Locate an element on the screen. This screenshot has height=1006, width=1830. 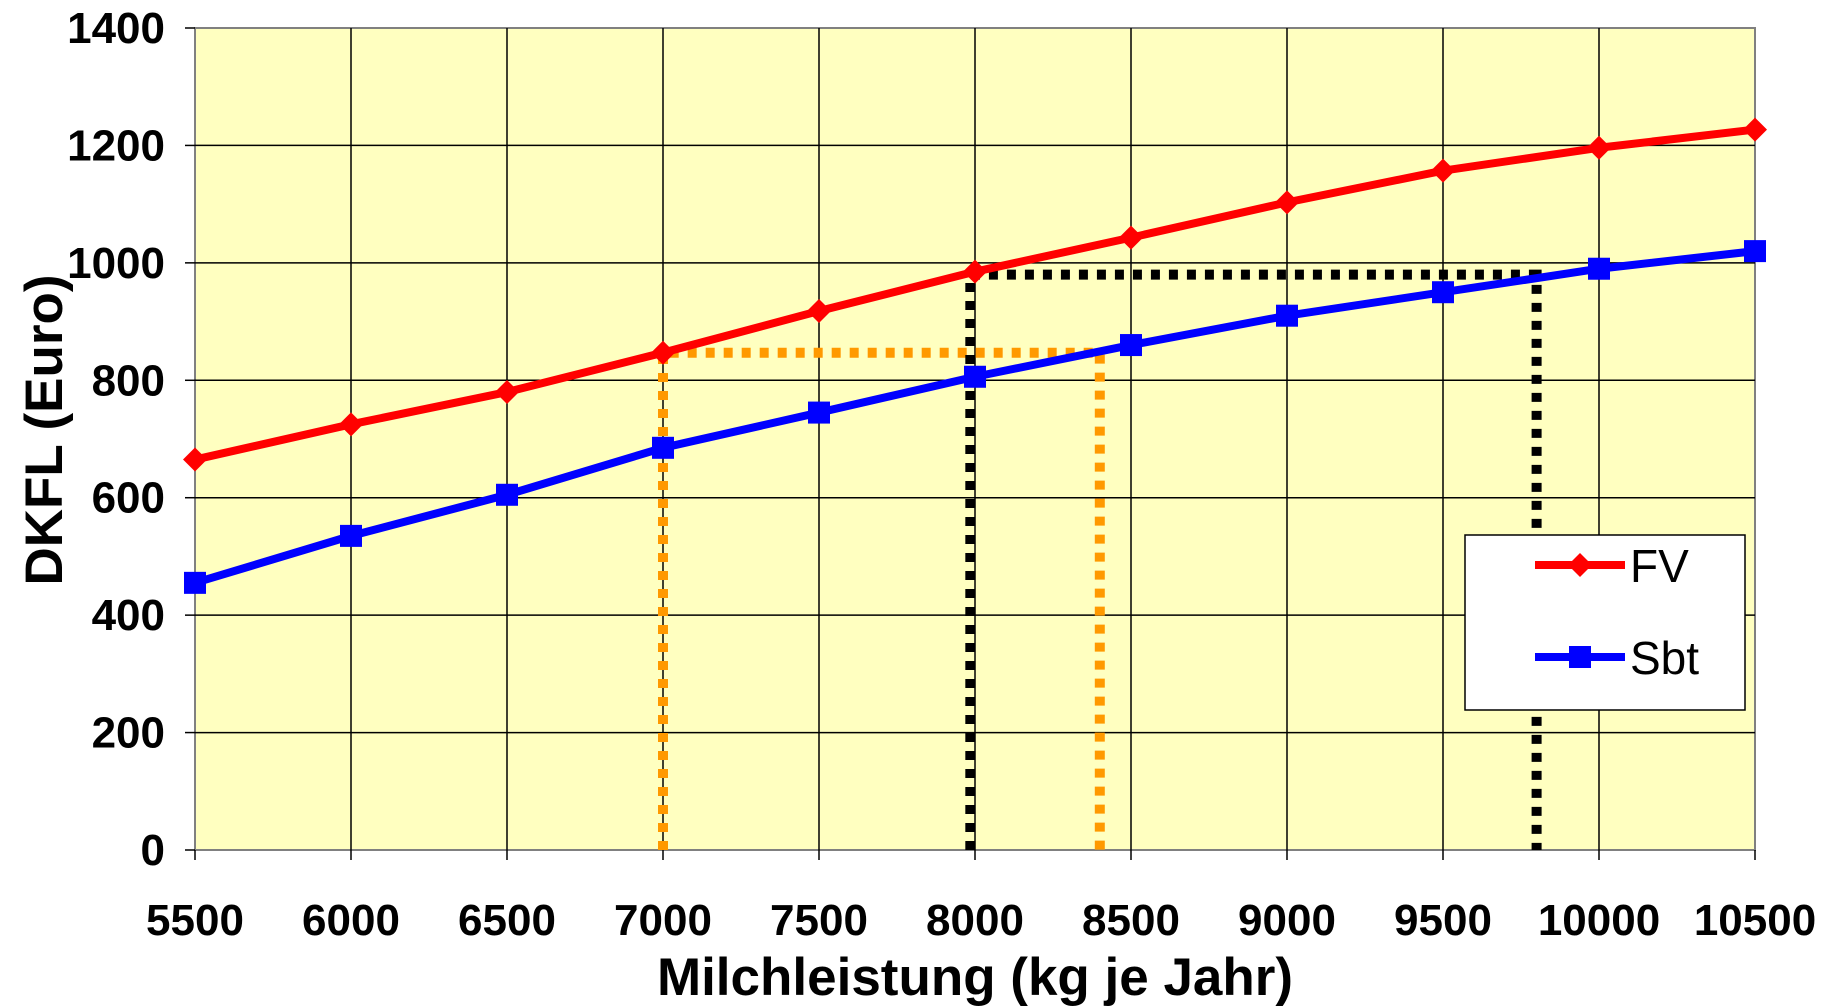
y-tick-label-400: 400 is located at coordinates (128, 615).